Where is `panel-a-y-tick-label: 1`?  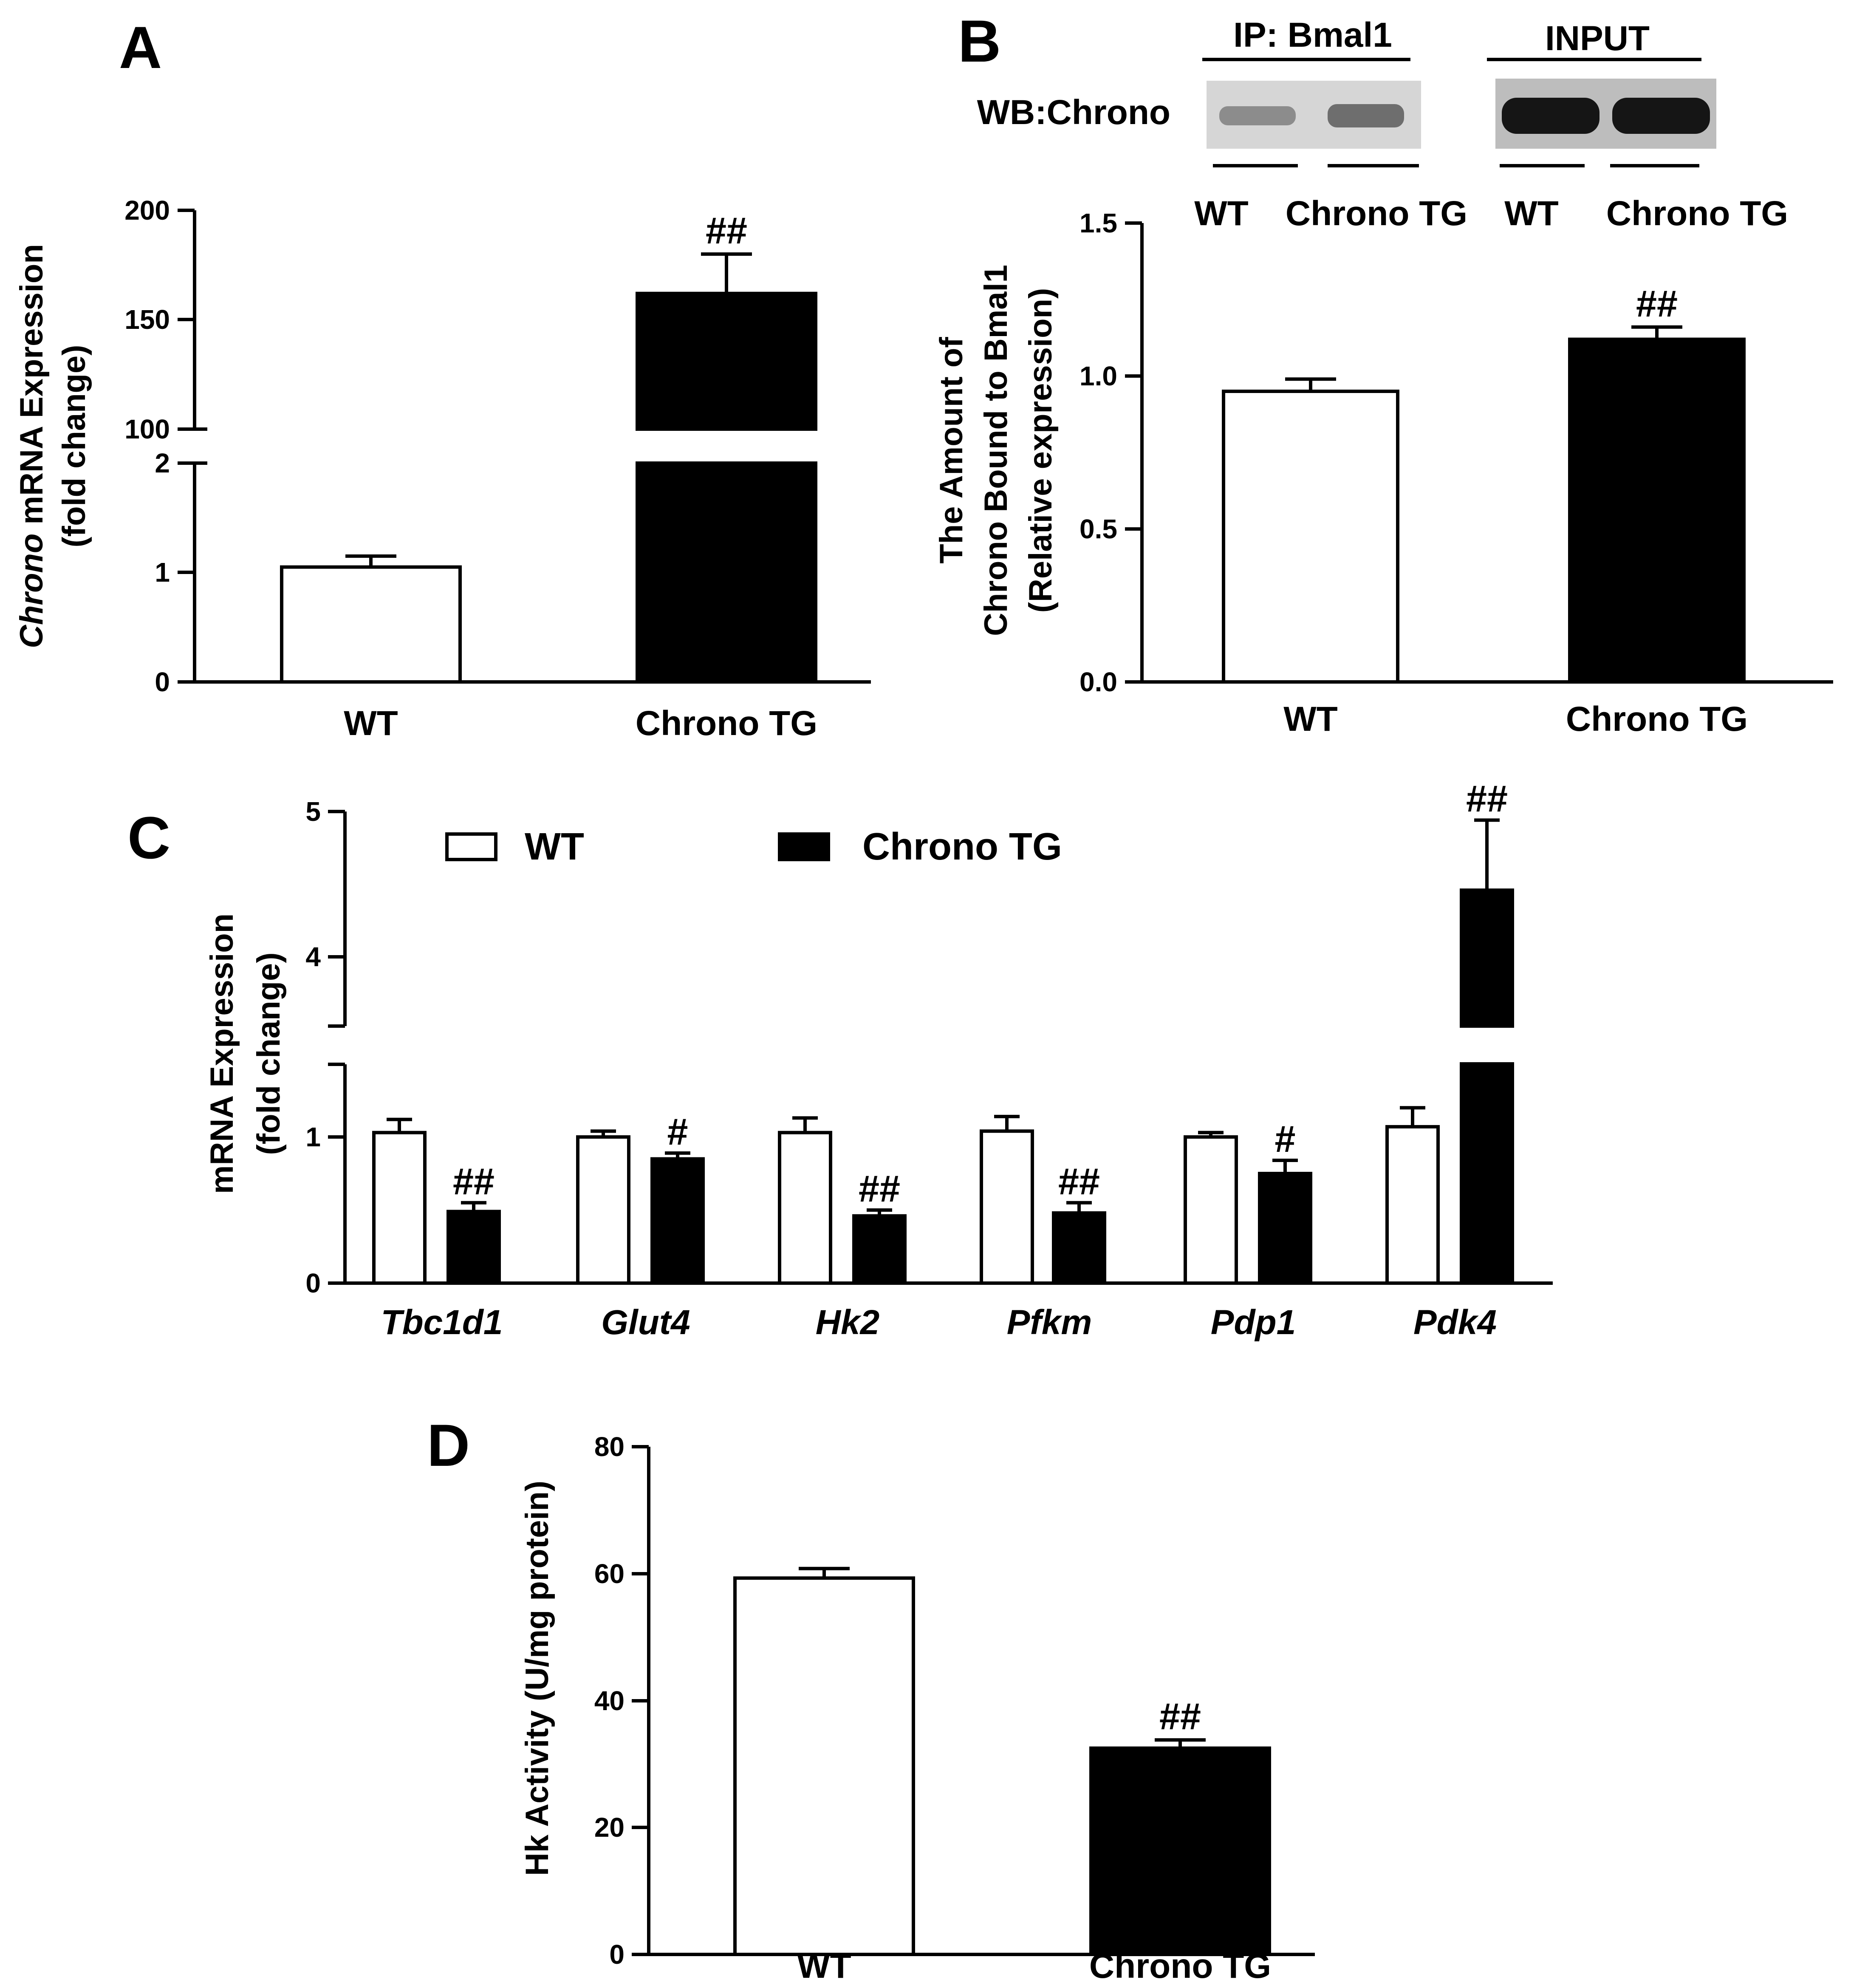 panel-a-y-tick-label: 1 is located at coordinates (162, 572).